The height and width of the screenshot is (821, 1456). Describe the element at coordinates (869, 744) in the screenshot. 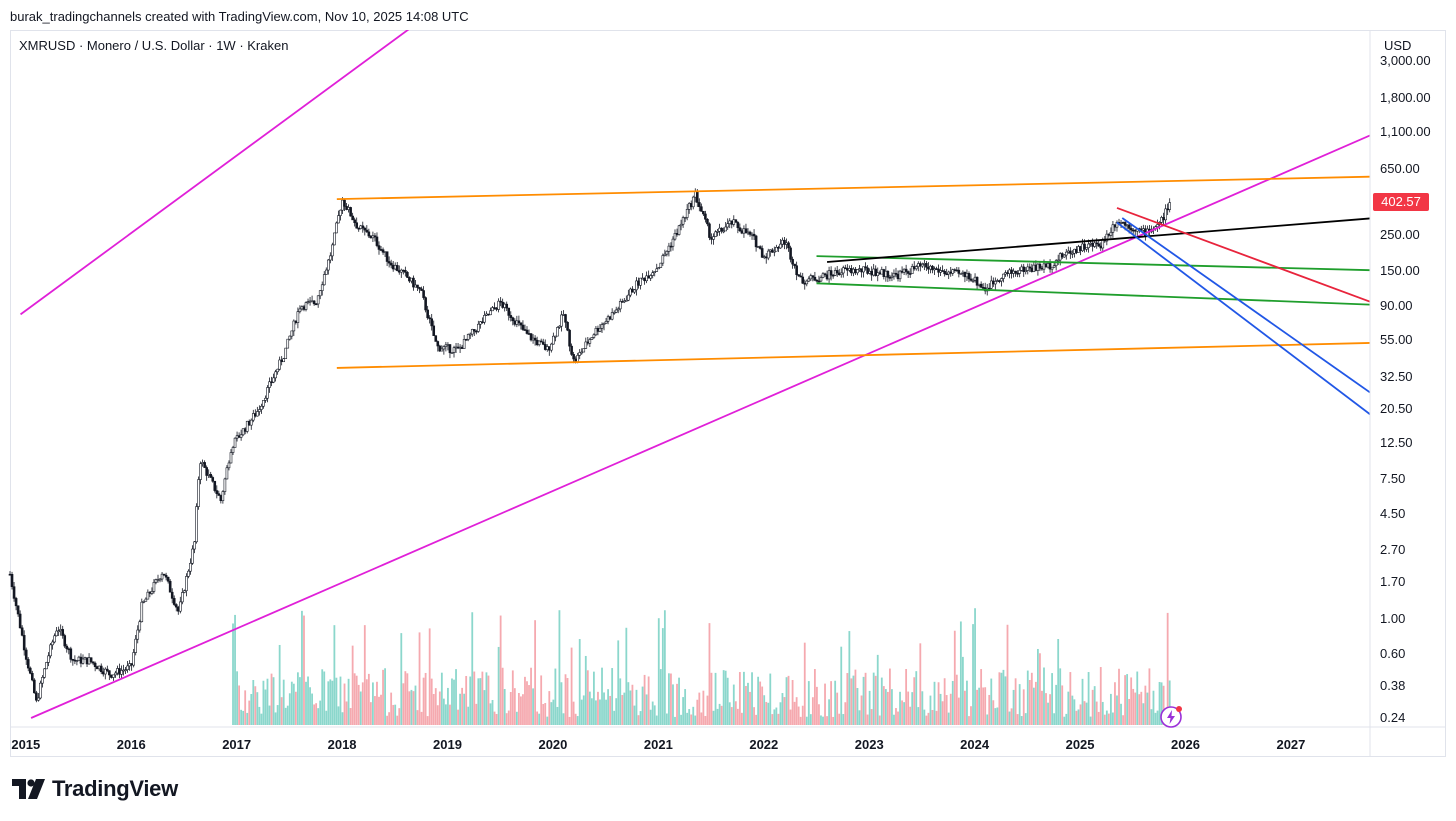

I see `year-tick: 2023` at that location.